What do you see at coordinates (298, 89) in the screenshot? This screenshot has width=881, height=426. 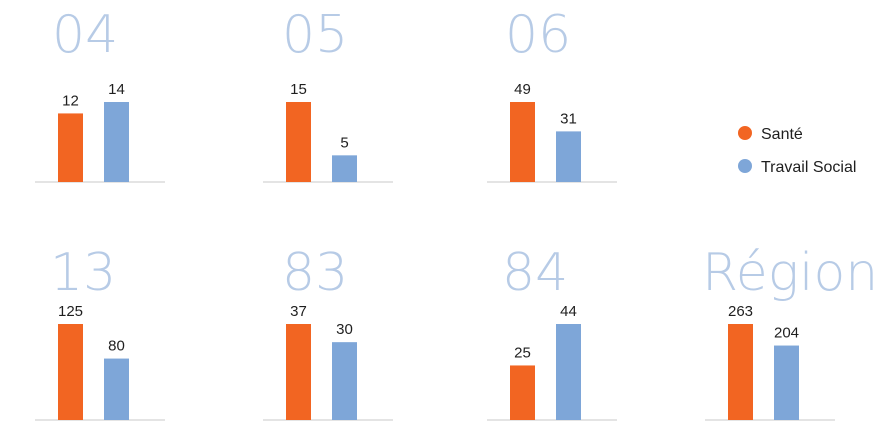 I see `data-label: 15` at bounding box center [298, 89].